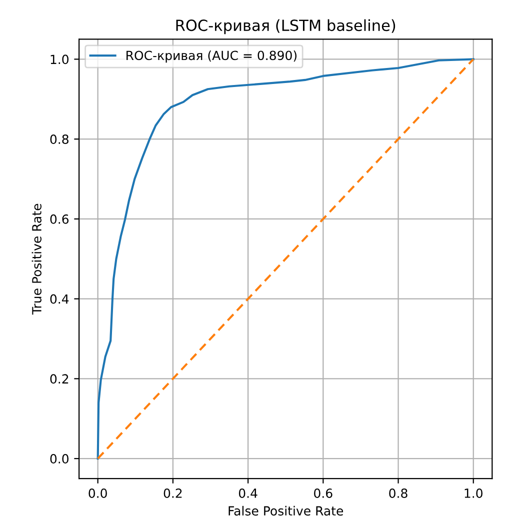  Describe the element at coordinates (59, 299) in the screenshot. I see `y-tick-label: 0.4` at that location.